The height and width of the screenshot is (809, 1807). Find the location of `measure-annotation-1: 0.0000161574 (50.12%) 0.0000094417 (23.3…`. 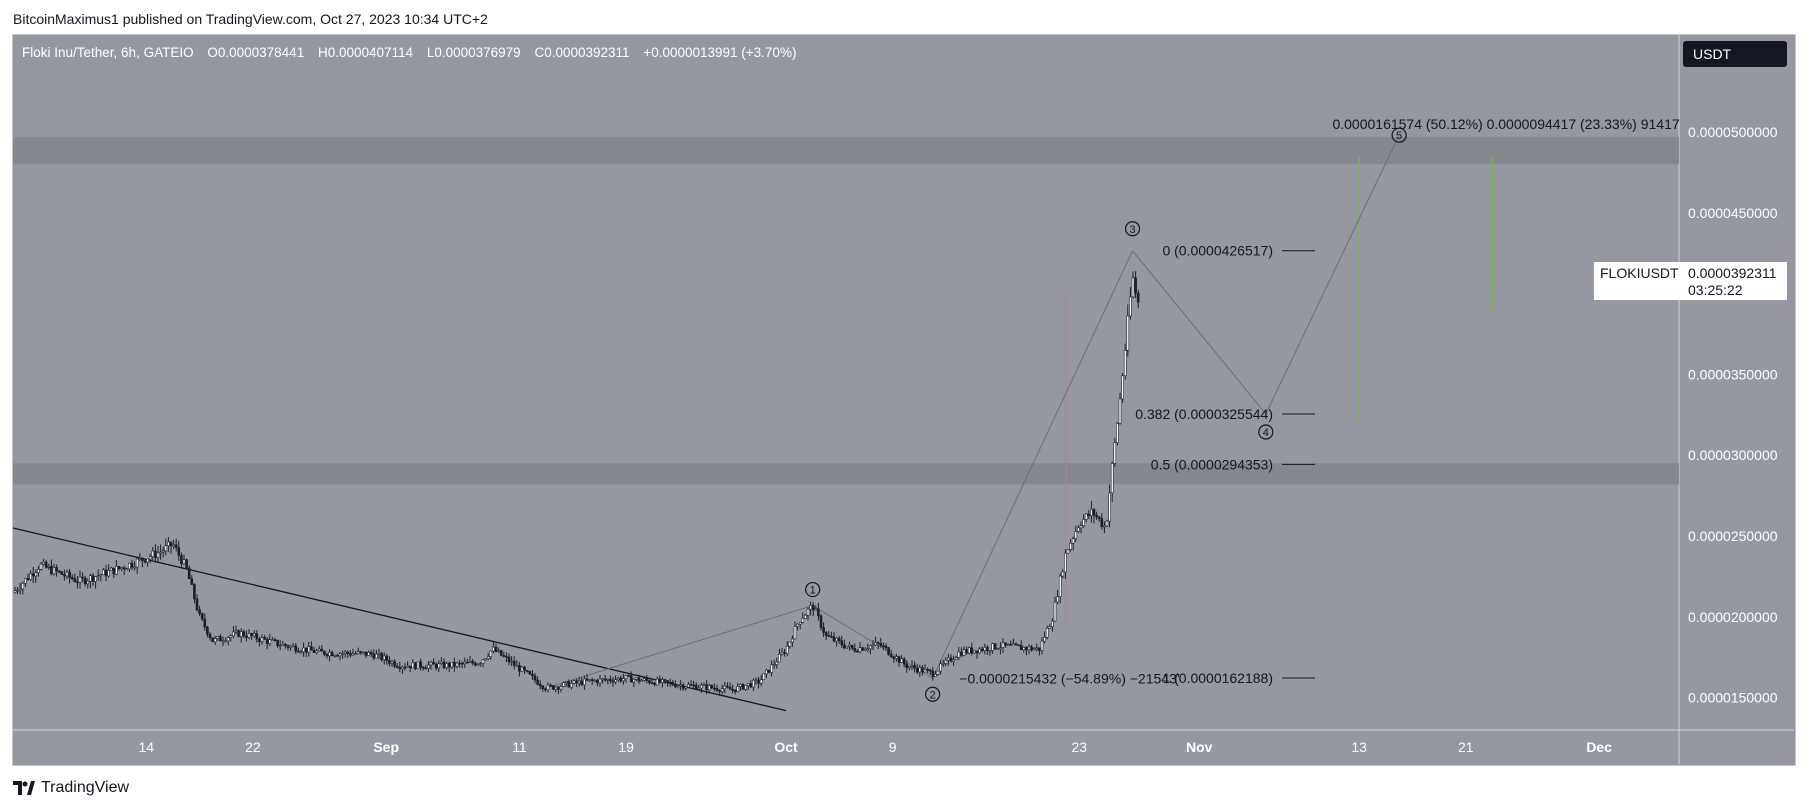

measure-annotation-1: 0.0000161574 (50.12%) 0.0000094417 (23.3… is located at coordinates (1505, 124).